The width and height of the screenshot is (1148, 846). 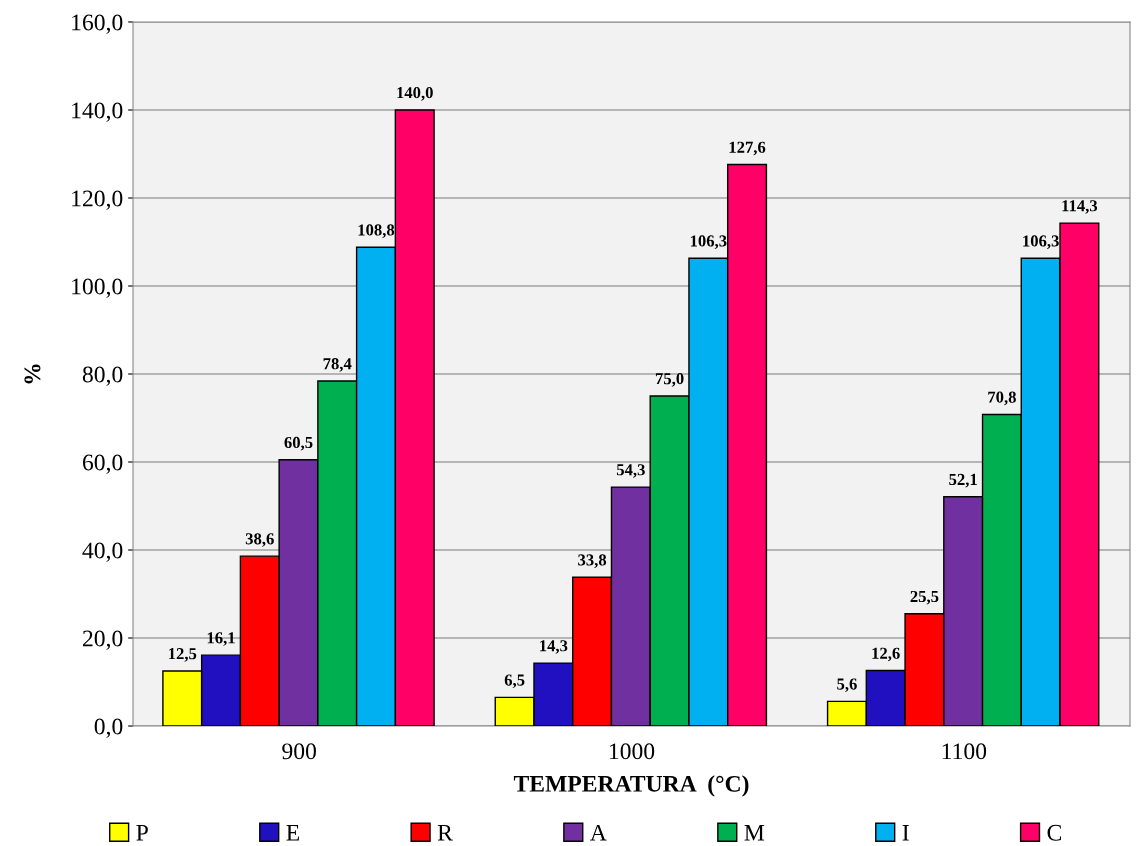 What do you see at coordinates (886, 654) in the screenshot?
I see `data-label: 12,6` at bounding box center [886, 654].